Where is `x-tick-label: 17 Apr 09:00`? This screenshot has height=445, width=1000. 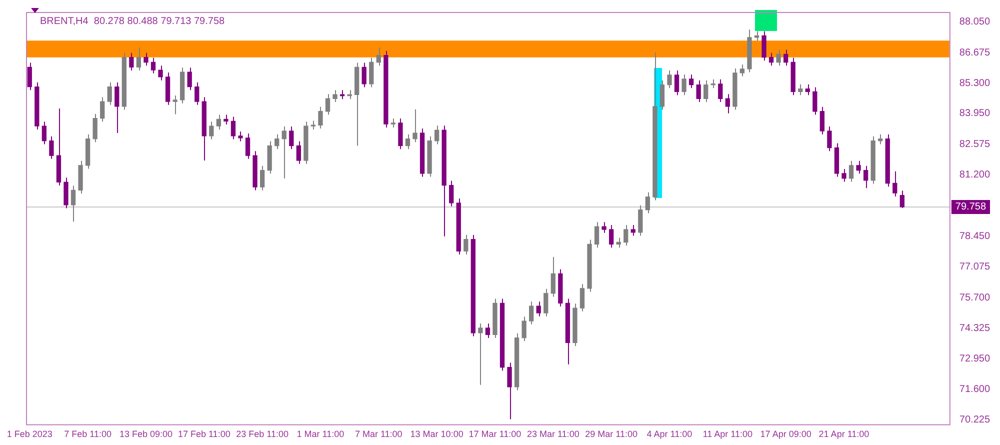 x-tick-label: 17 Apr 09:00 is located at coordinates (786, 434).